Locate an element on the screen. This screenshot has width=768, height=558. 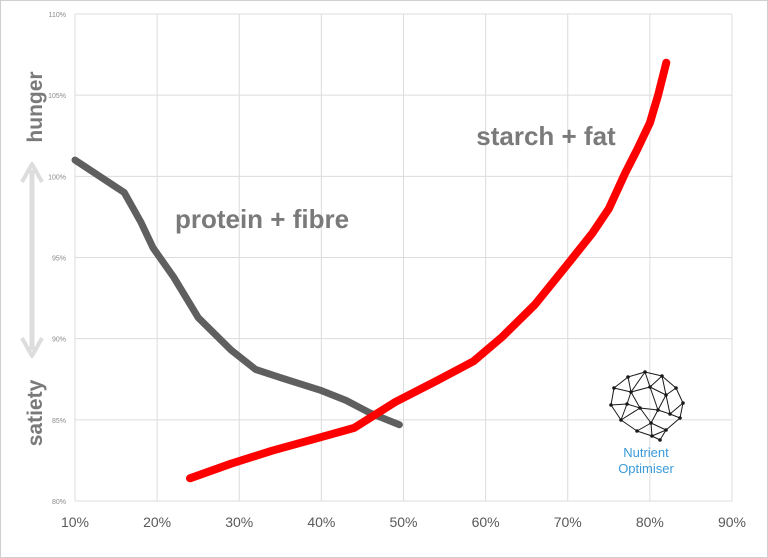
x-tick-labels: 10% 20% 30% 40% 50% 60% 70% 80% 90% is located at coordinates (403, 522).